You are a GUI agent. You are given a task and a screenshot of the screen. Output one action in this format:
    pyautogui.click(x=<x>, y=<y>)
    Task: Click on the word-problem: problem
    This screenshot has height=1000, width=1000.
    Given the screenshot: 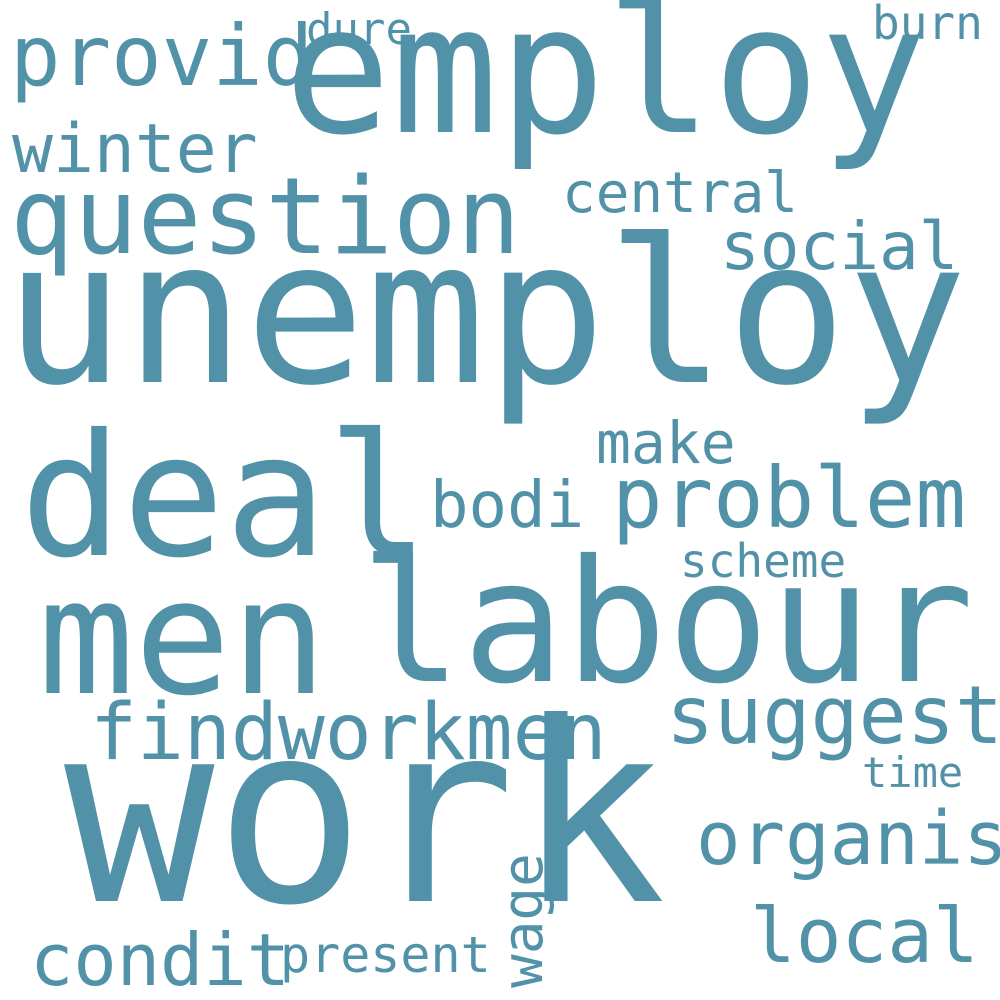 What is the action you would take?
    pyautogui.click(x=789, y=498)
    